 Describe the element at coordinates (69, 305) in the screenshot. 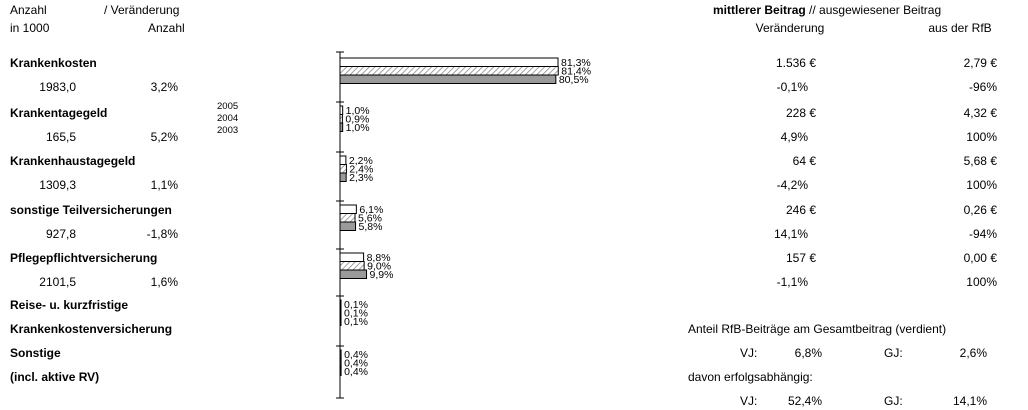

I see `category-name-line1: Reise- u. kurzfristige` at that location.